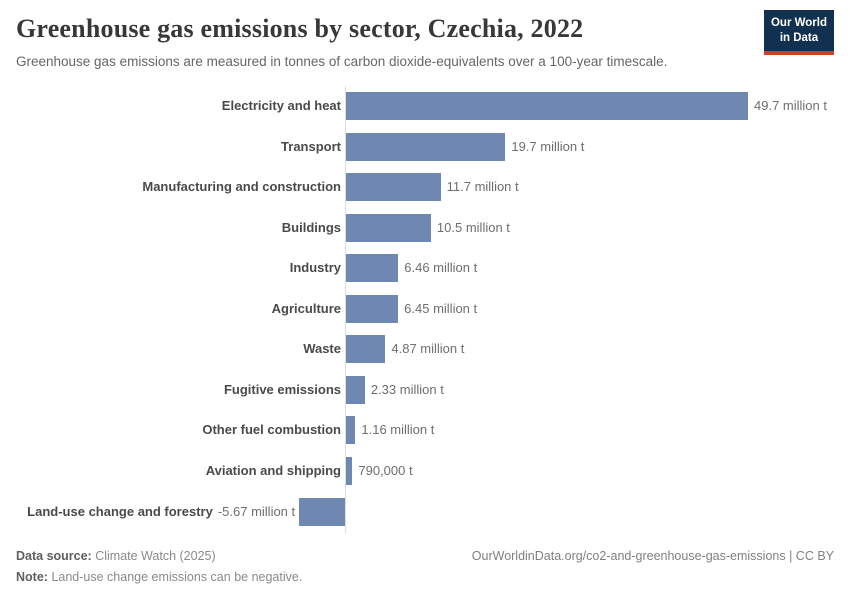 This screenshot has width=850, height=600. What do you see at coordinates (385, 470) in the screenshot?
I see `value-aviation-and-shipping: 790,000 t` at bounding box center [385, 470].